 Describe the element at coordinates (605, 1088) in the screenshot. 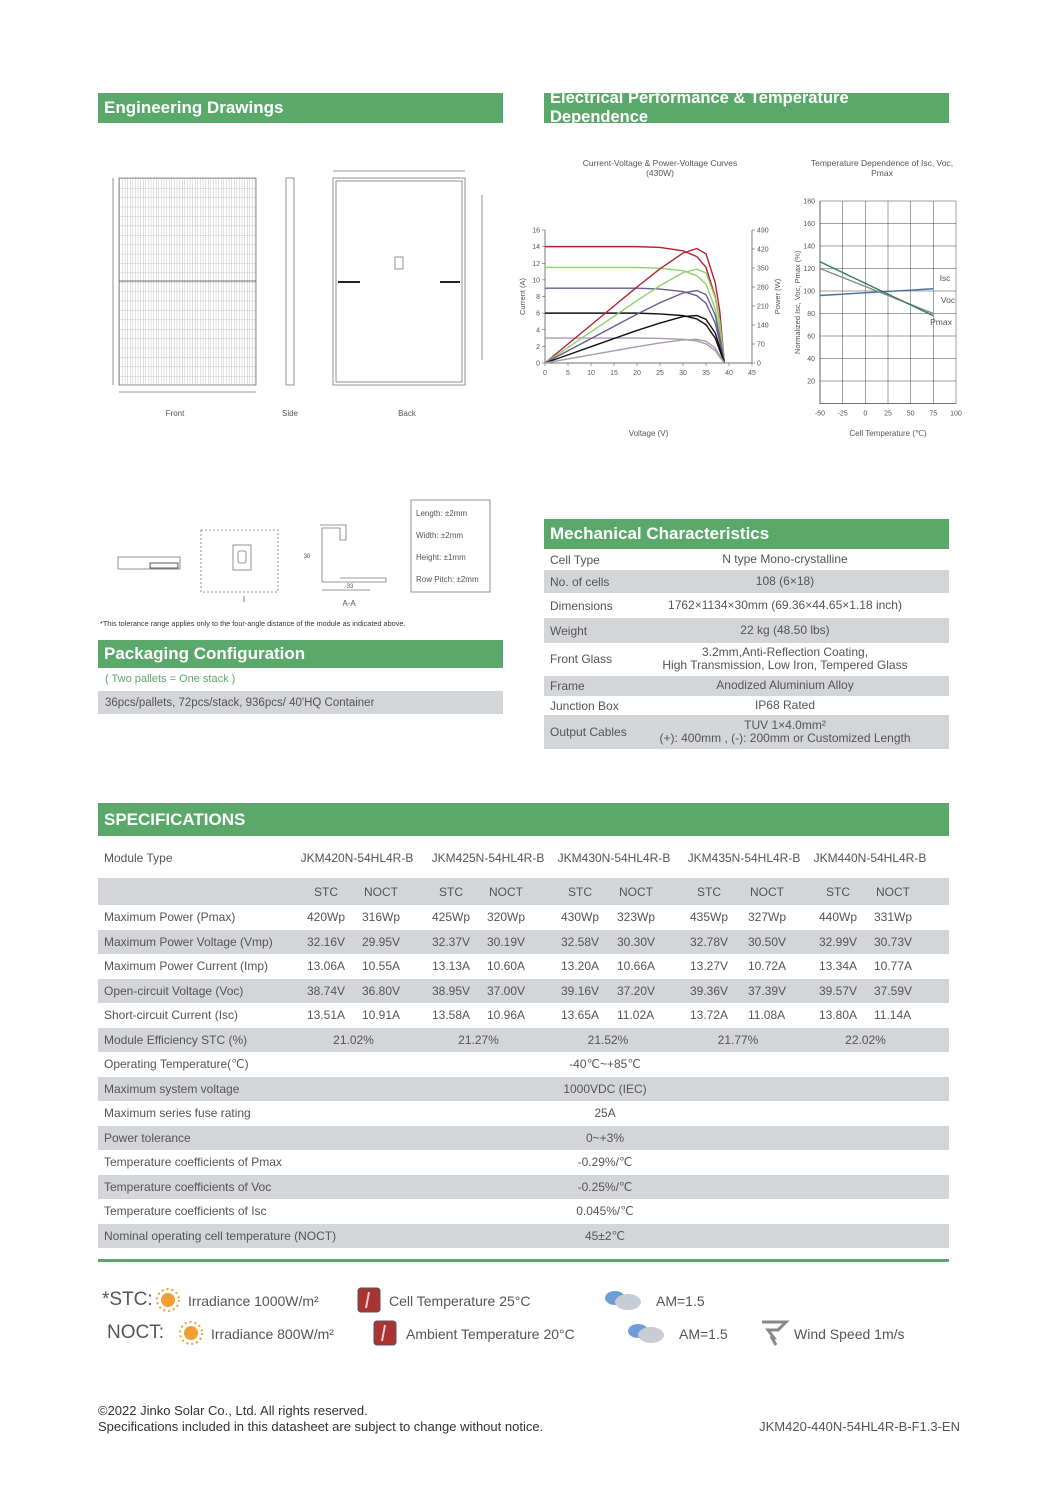

I see `spec-value: 1000VDC (IEC)` at that location.